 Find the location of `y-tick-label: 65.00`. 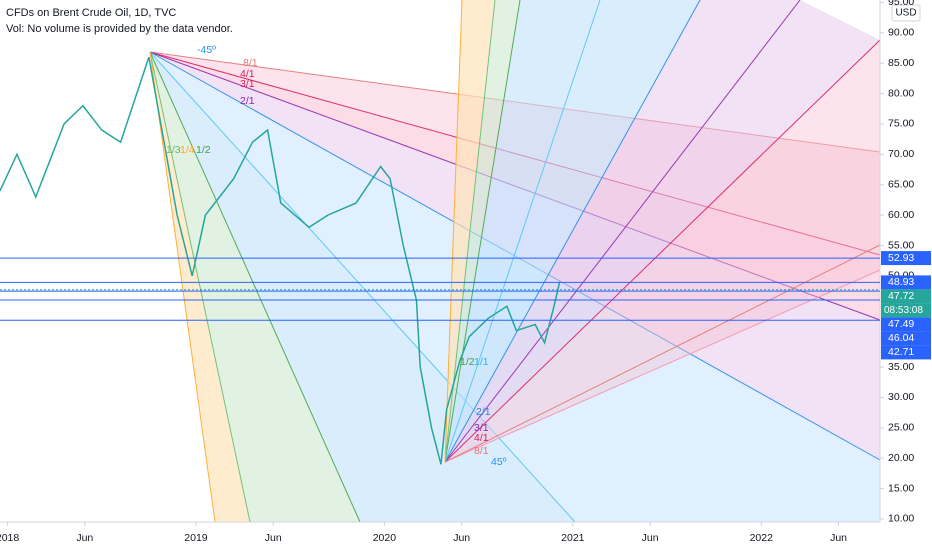

y-tick-label: 65.00 is located at coordinates (901, 185).